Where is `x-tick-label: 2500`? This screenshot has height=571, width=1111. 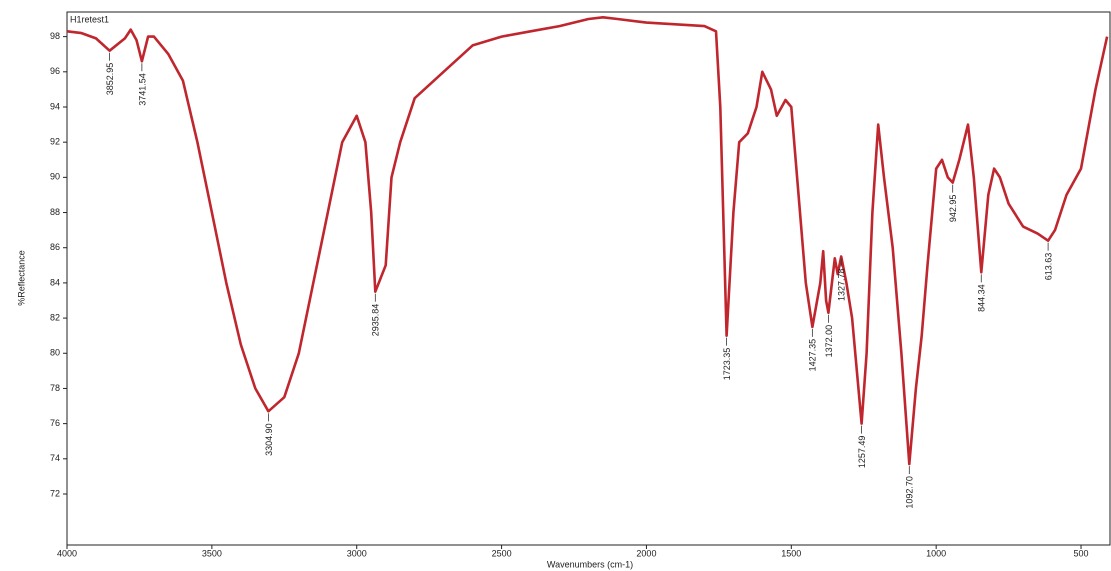
x-tick-label: 2500 is located at coordinates (502, 553).